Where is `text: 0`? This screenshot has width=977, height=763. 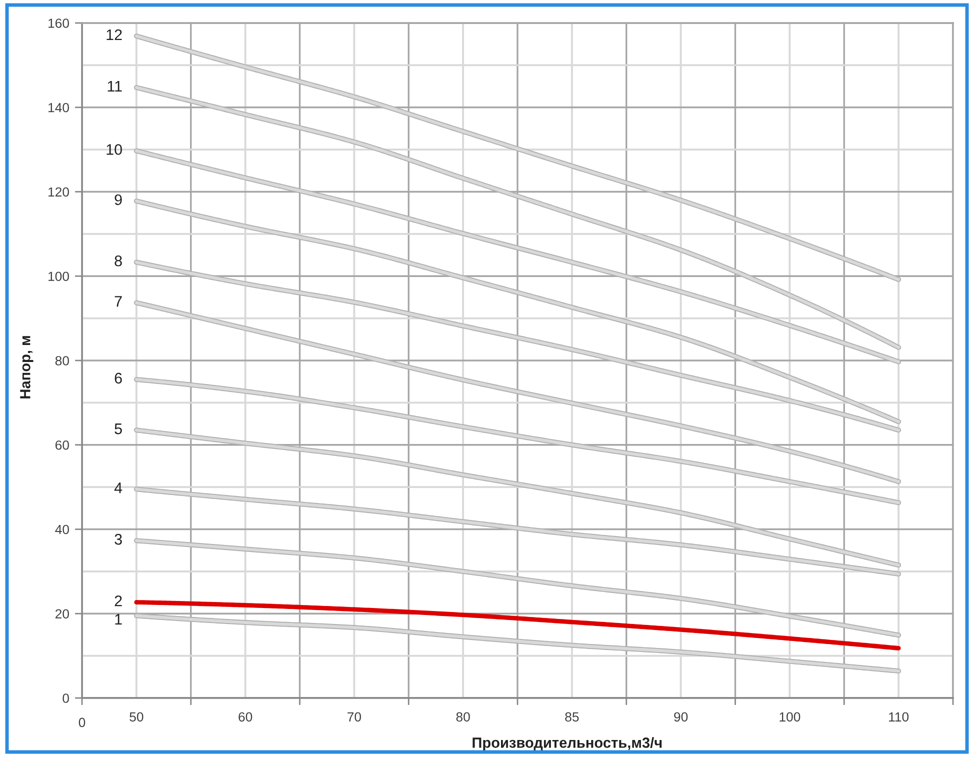 text: 0 is located at coordinates (82, 723).